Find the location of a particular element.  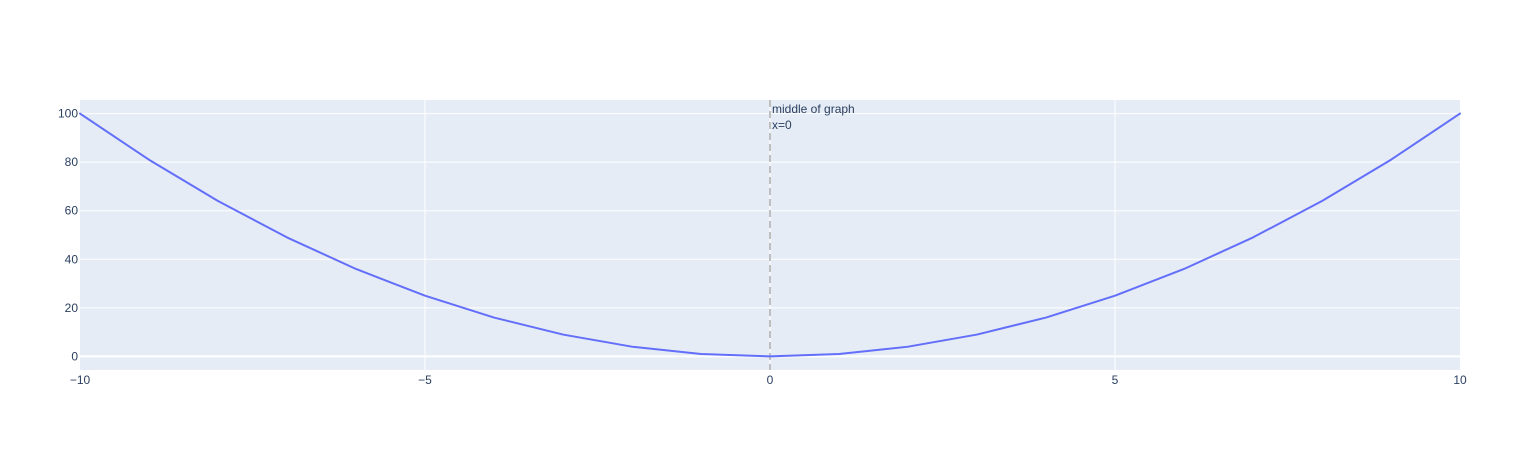

y-tick-label: 20 is located at coordinates (72, 308).